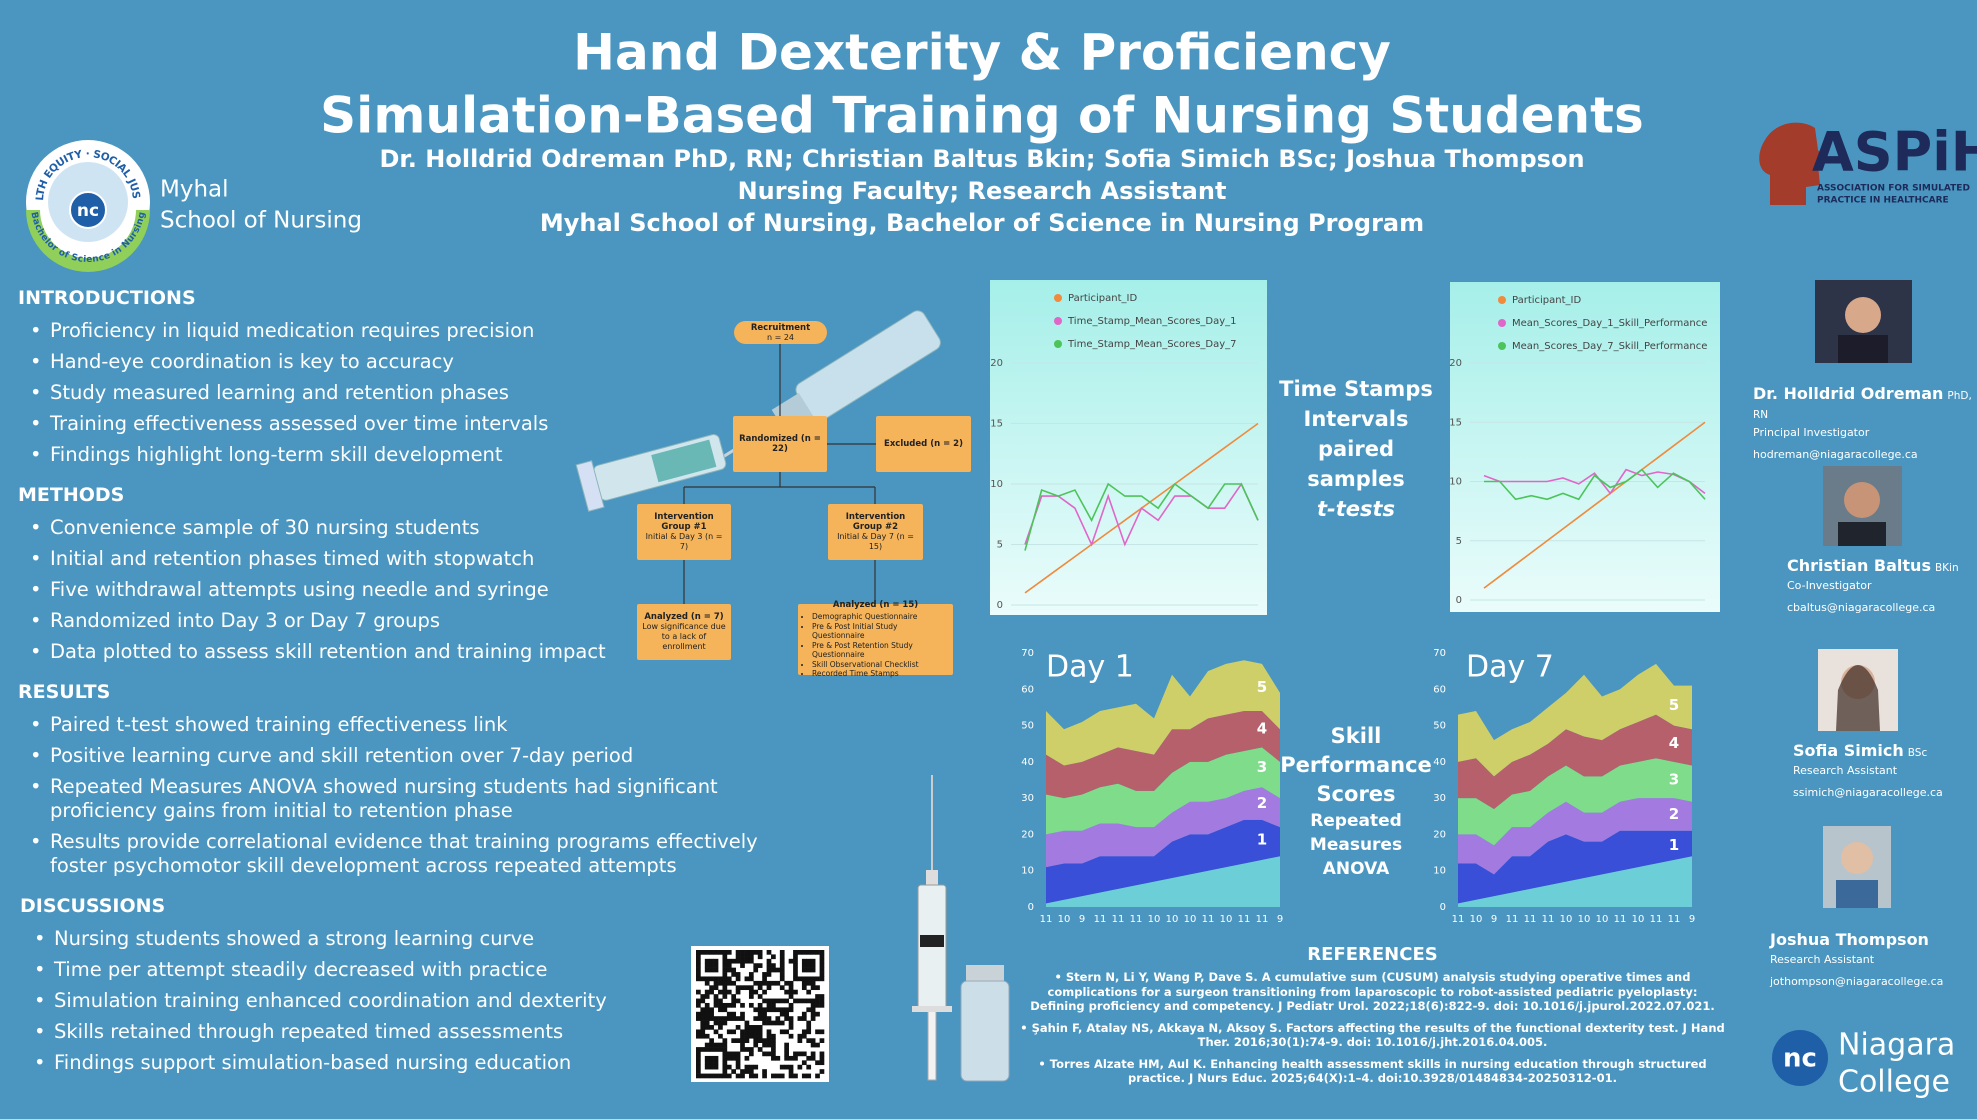 This screenshot has height=1119, width=1977. I want to click on syringe-vial, so click(961, 928).